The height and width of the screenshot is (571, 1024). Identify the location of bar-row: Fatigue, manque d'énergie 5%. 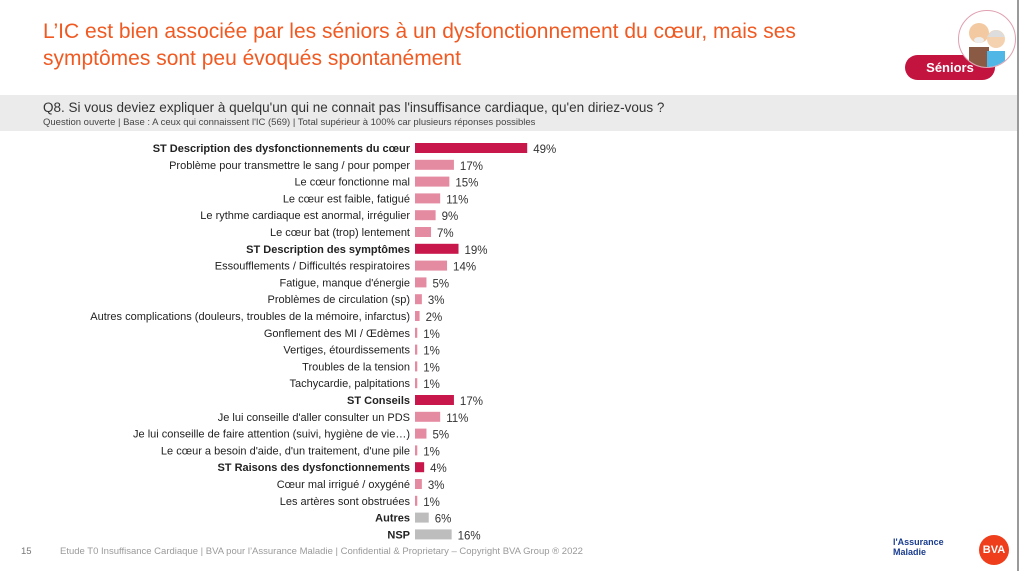
(364, 283).